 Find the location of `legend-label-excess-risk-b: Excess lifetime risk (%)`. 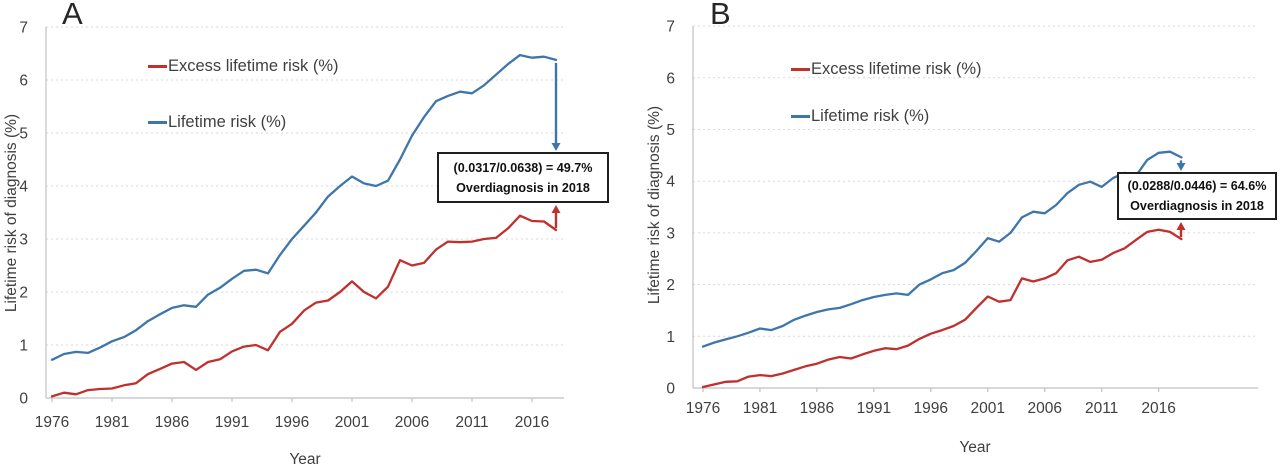

legend-label-excess-risk-b: Excess lifetime risk (%) is located at coordinates (896, 69).